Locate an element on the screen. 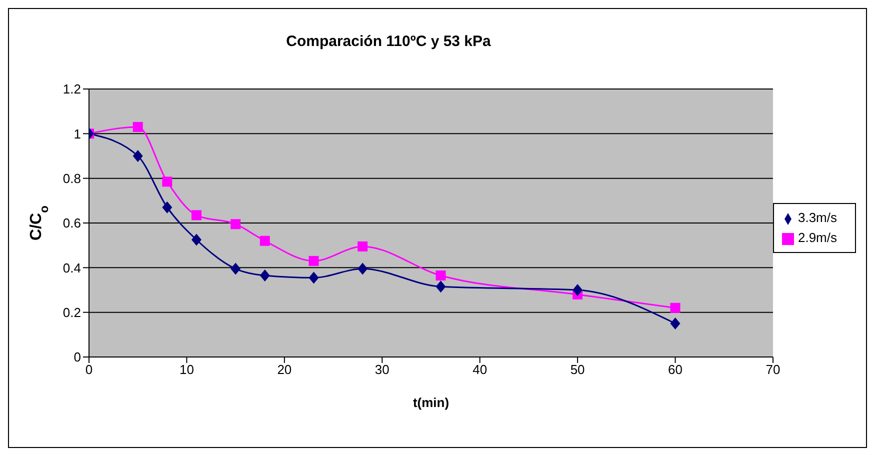 This screenshot has width=875, height=456. x-tick-label: 70 is located at coordinates (773, 370).